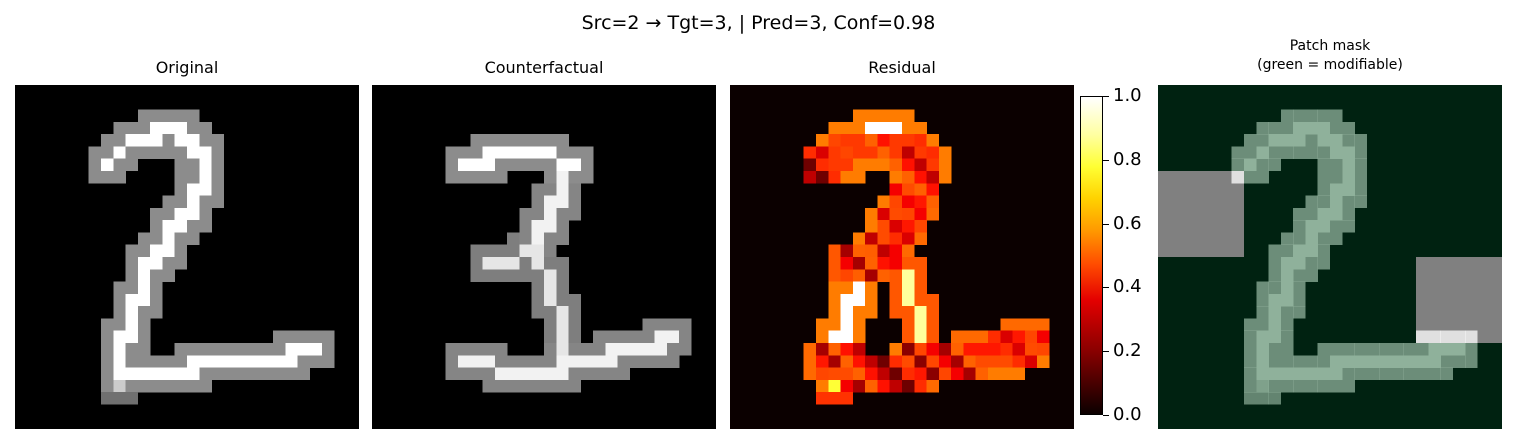 The height and width of the screenshot is (445, 1517). What do you see at coordinates (902, 67) in the screenshot?
I see `panel-title-residual: Residual` at bounding box center [902, 67].